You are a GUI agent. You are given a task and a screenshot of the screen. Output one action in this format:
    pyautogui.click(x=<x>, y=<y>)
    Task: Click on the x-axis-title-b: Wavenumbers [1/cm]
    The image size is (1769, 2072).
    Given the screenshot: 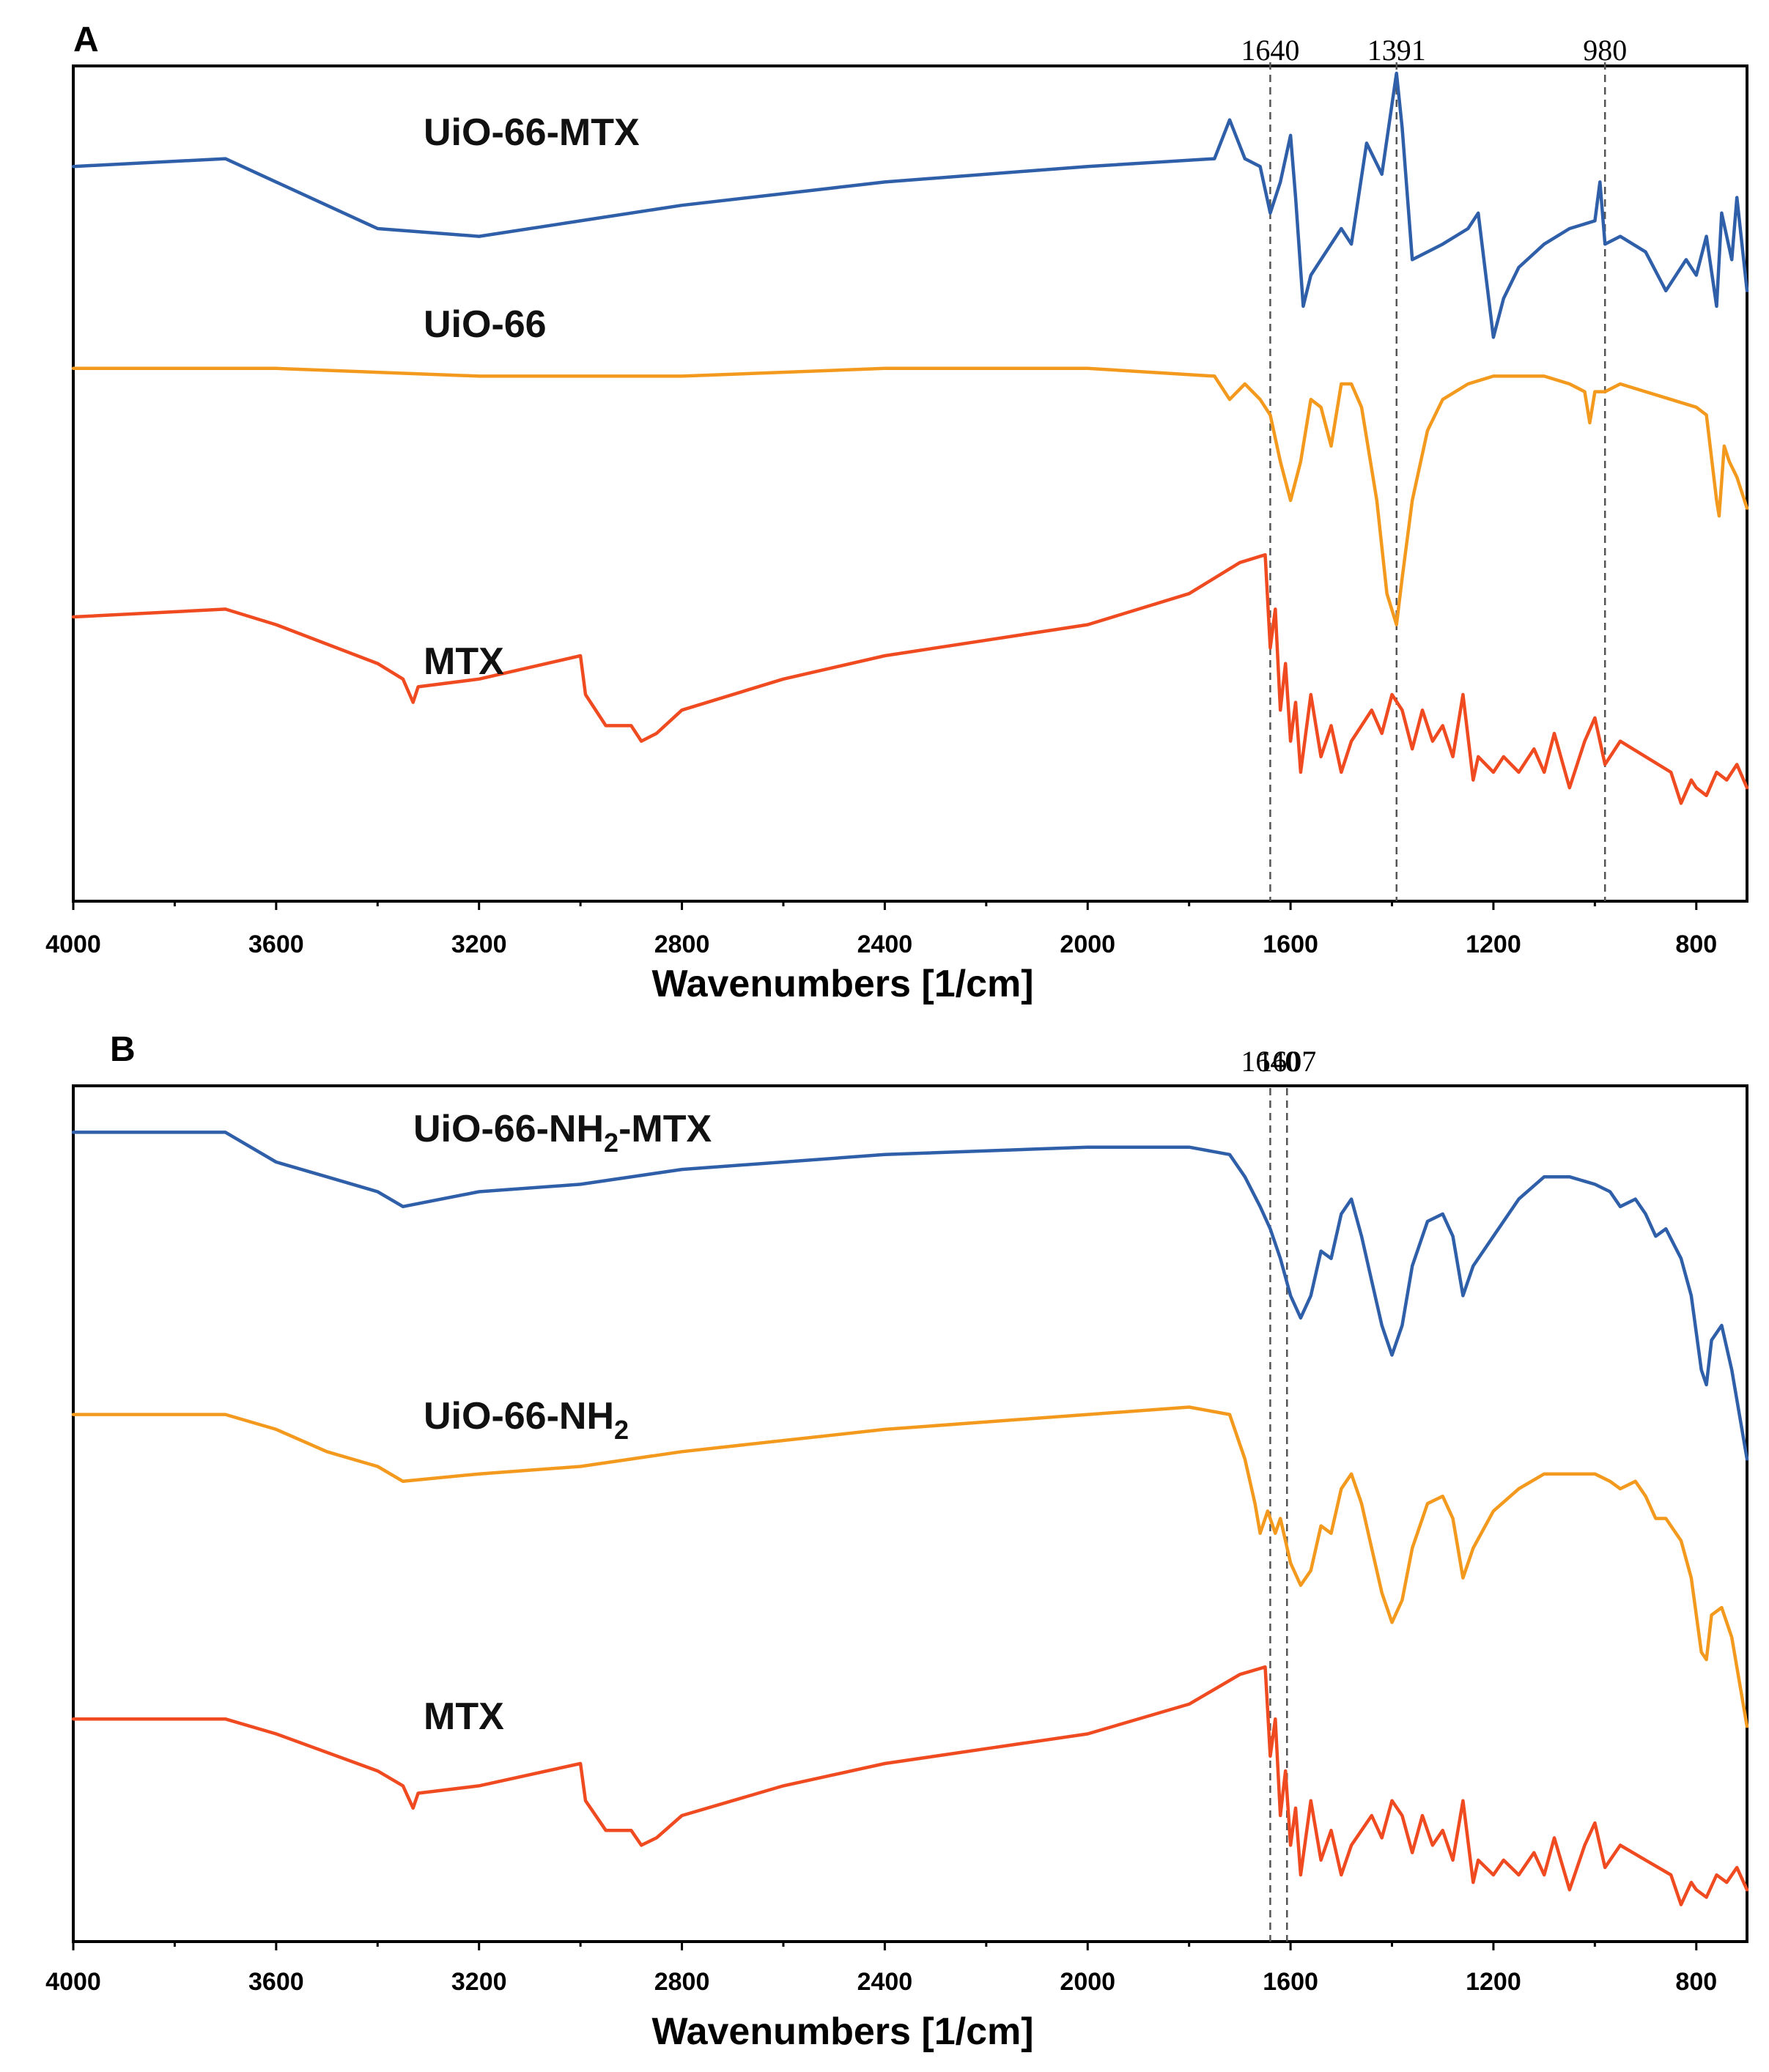 What is the action you would take?
    pyautogui.click(x=842, y=2031)
    